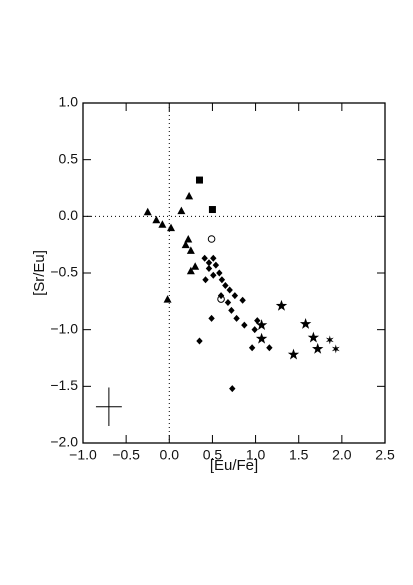  What do you see at coordinates (39, 273) in the screenshot?
I see `y-axis-label: [Sr/Eu]` at bounding box center [39, 273].